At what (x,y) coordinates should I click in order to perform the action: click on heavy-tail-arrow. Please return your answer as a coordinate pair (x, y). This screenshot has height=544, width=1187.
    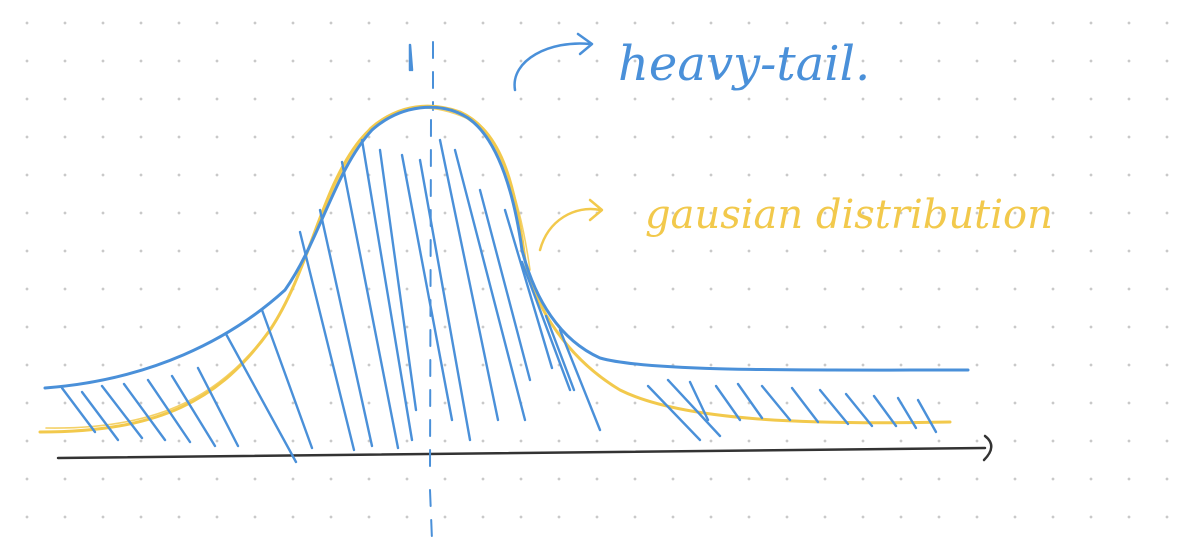
    Looking at the image, I should click on (553, 62).